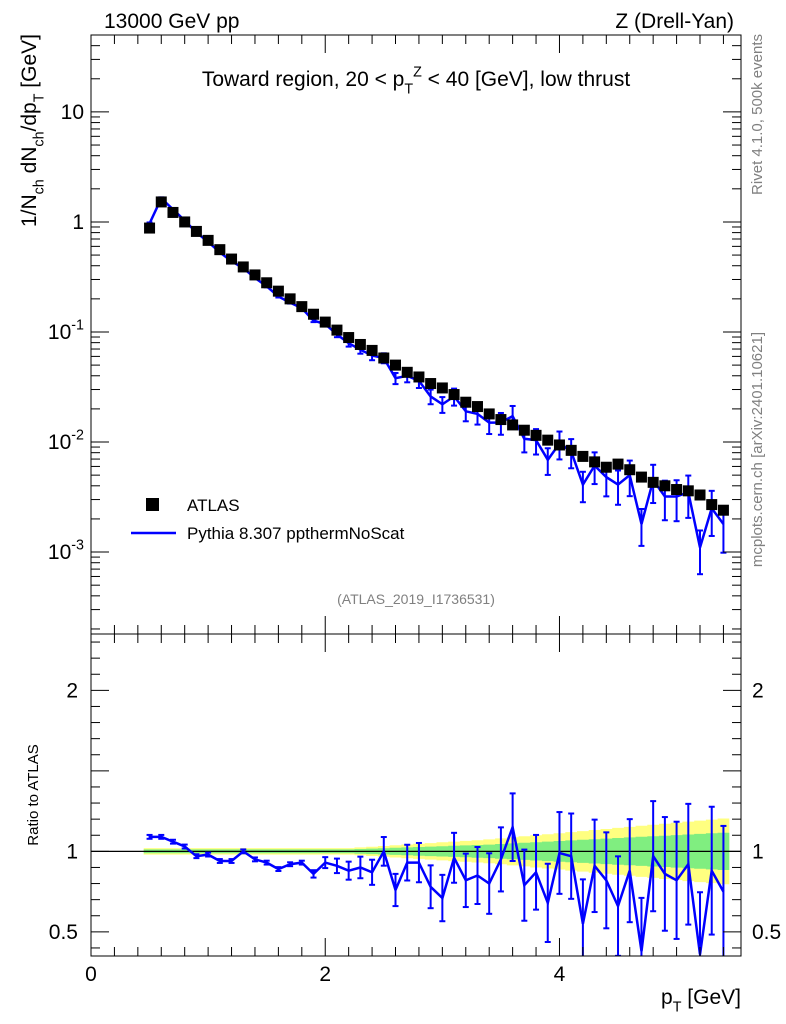  Describe the element at coordinates (416, 599) in the screenshot. I see `analysis-label: (ATLAS_2019_I1736531)` at that location.